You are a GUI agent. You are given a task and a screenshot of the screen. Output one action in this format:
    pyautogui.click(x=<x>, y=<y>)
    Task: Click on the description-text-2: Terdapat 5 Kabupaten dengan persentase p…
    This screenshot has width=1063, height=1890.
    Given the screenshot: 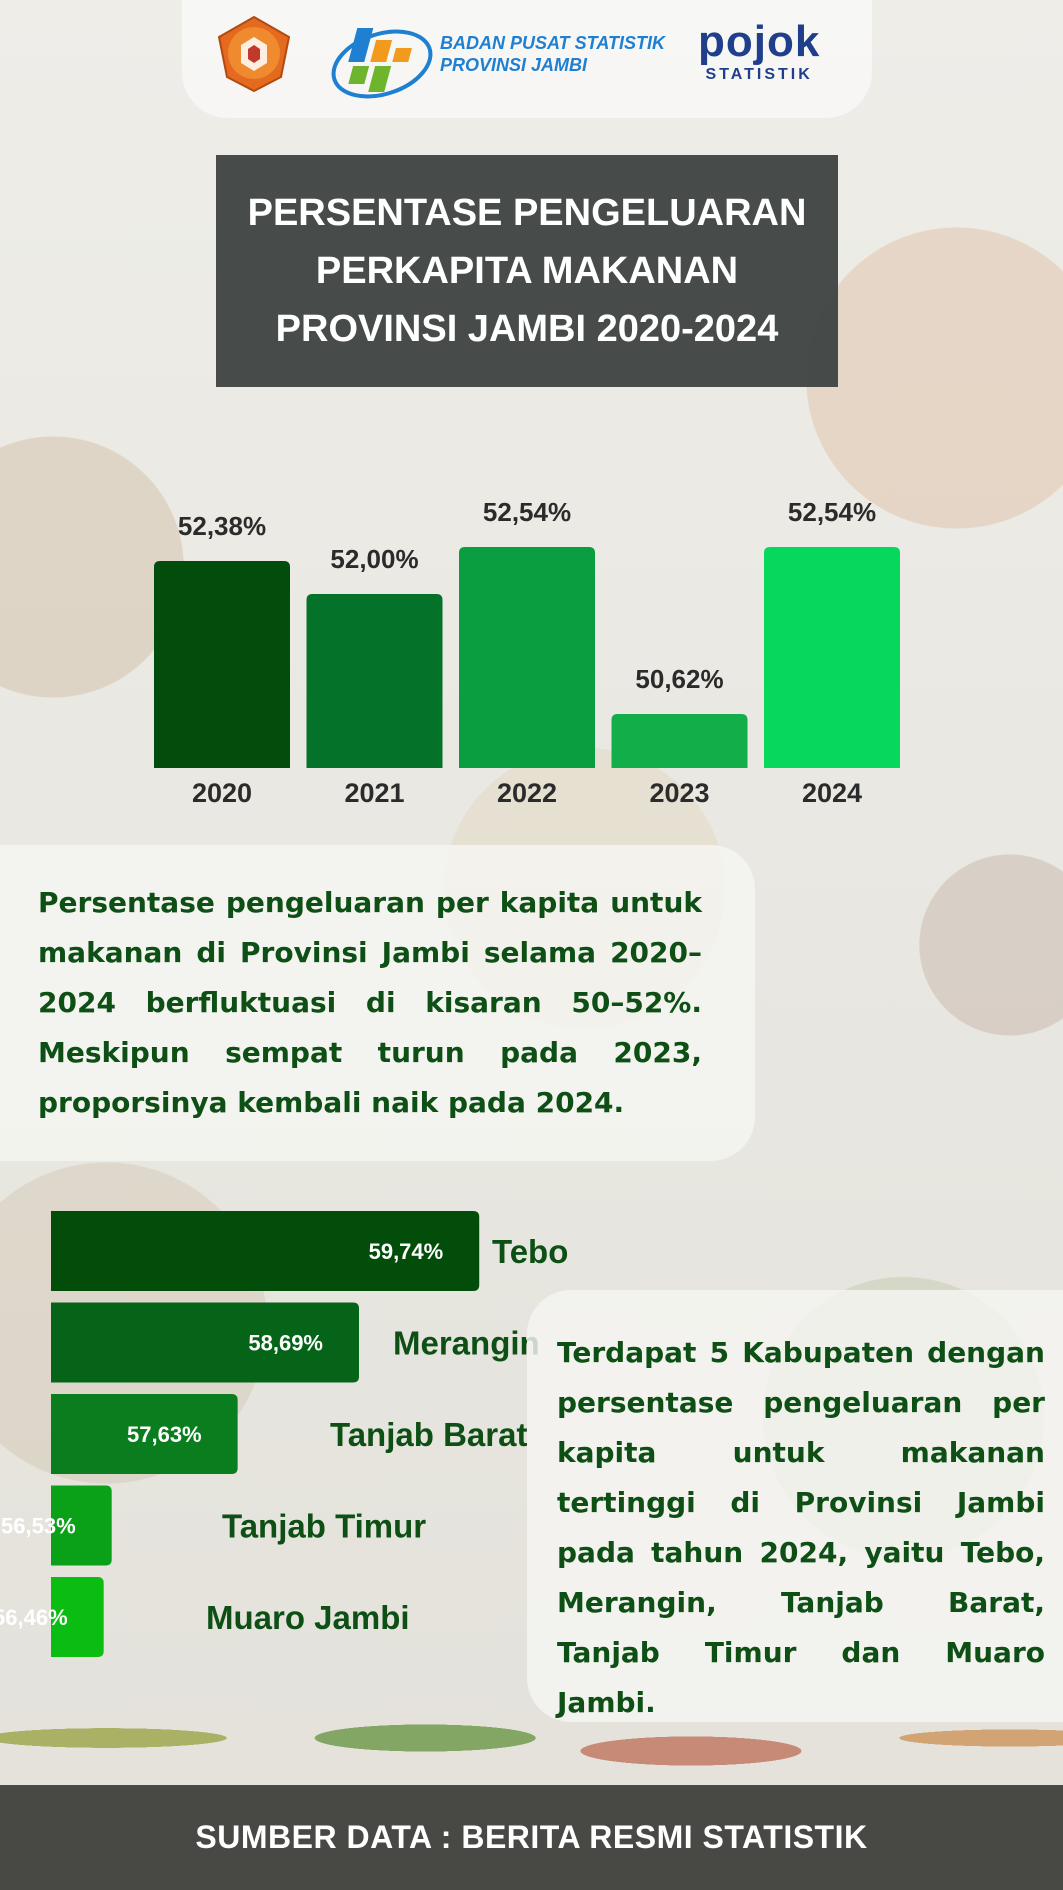 What is the action you would take?
    pyautogui.click(x=801, y=1527)
    